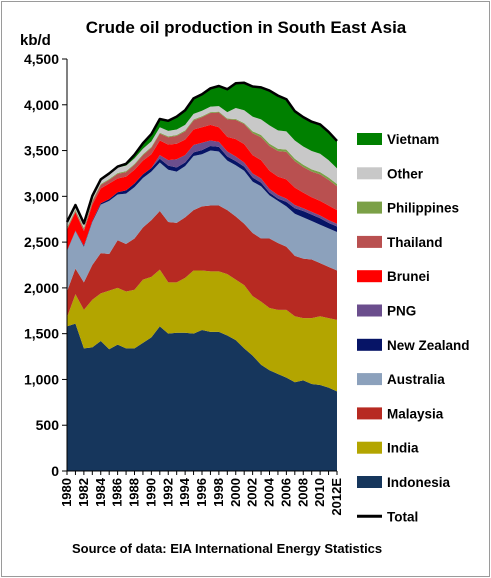 The width and height of the screenshot is (491, 578). Describe the element at coordinates (369, 241) in the screenshot. I see `legend-swatch-thailand` at that location.